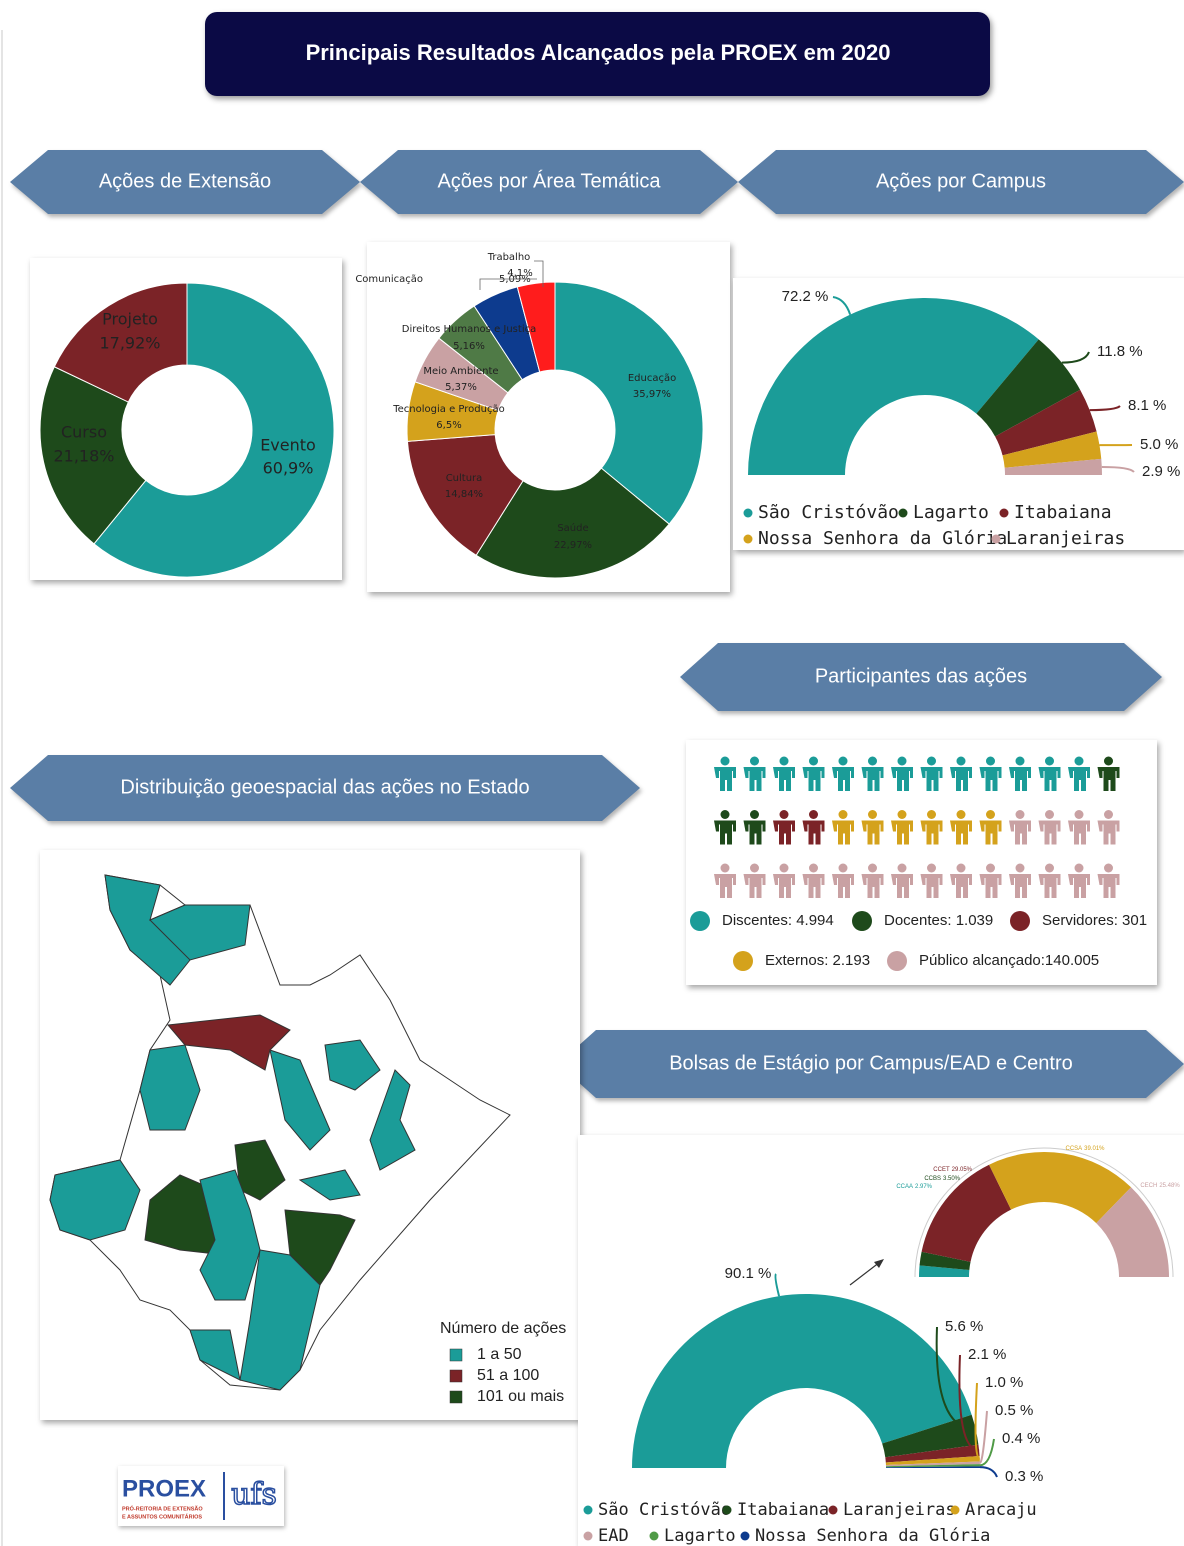 This screenshot has height=1546, width=1184. Describe the element at coordinates (129, 343) in the screenshot. I see `data-label: 17,92%` at that location.